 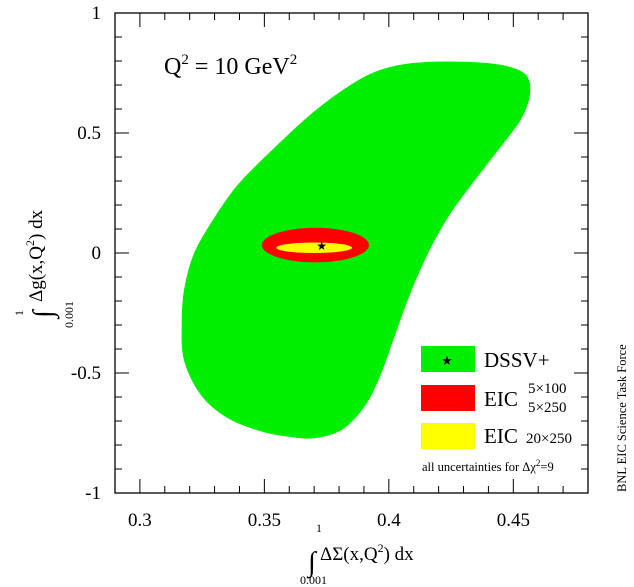 I want to click on best-fit-marker: ★, so click(x=321, y=246).